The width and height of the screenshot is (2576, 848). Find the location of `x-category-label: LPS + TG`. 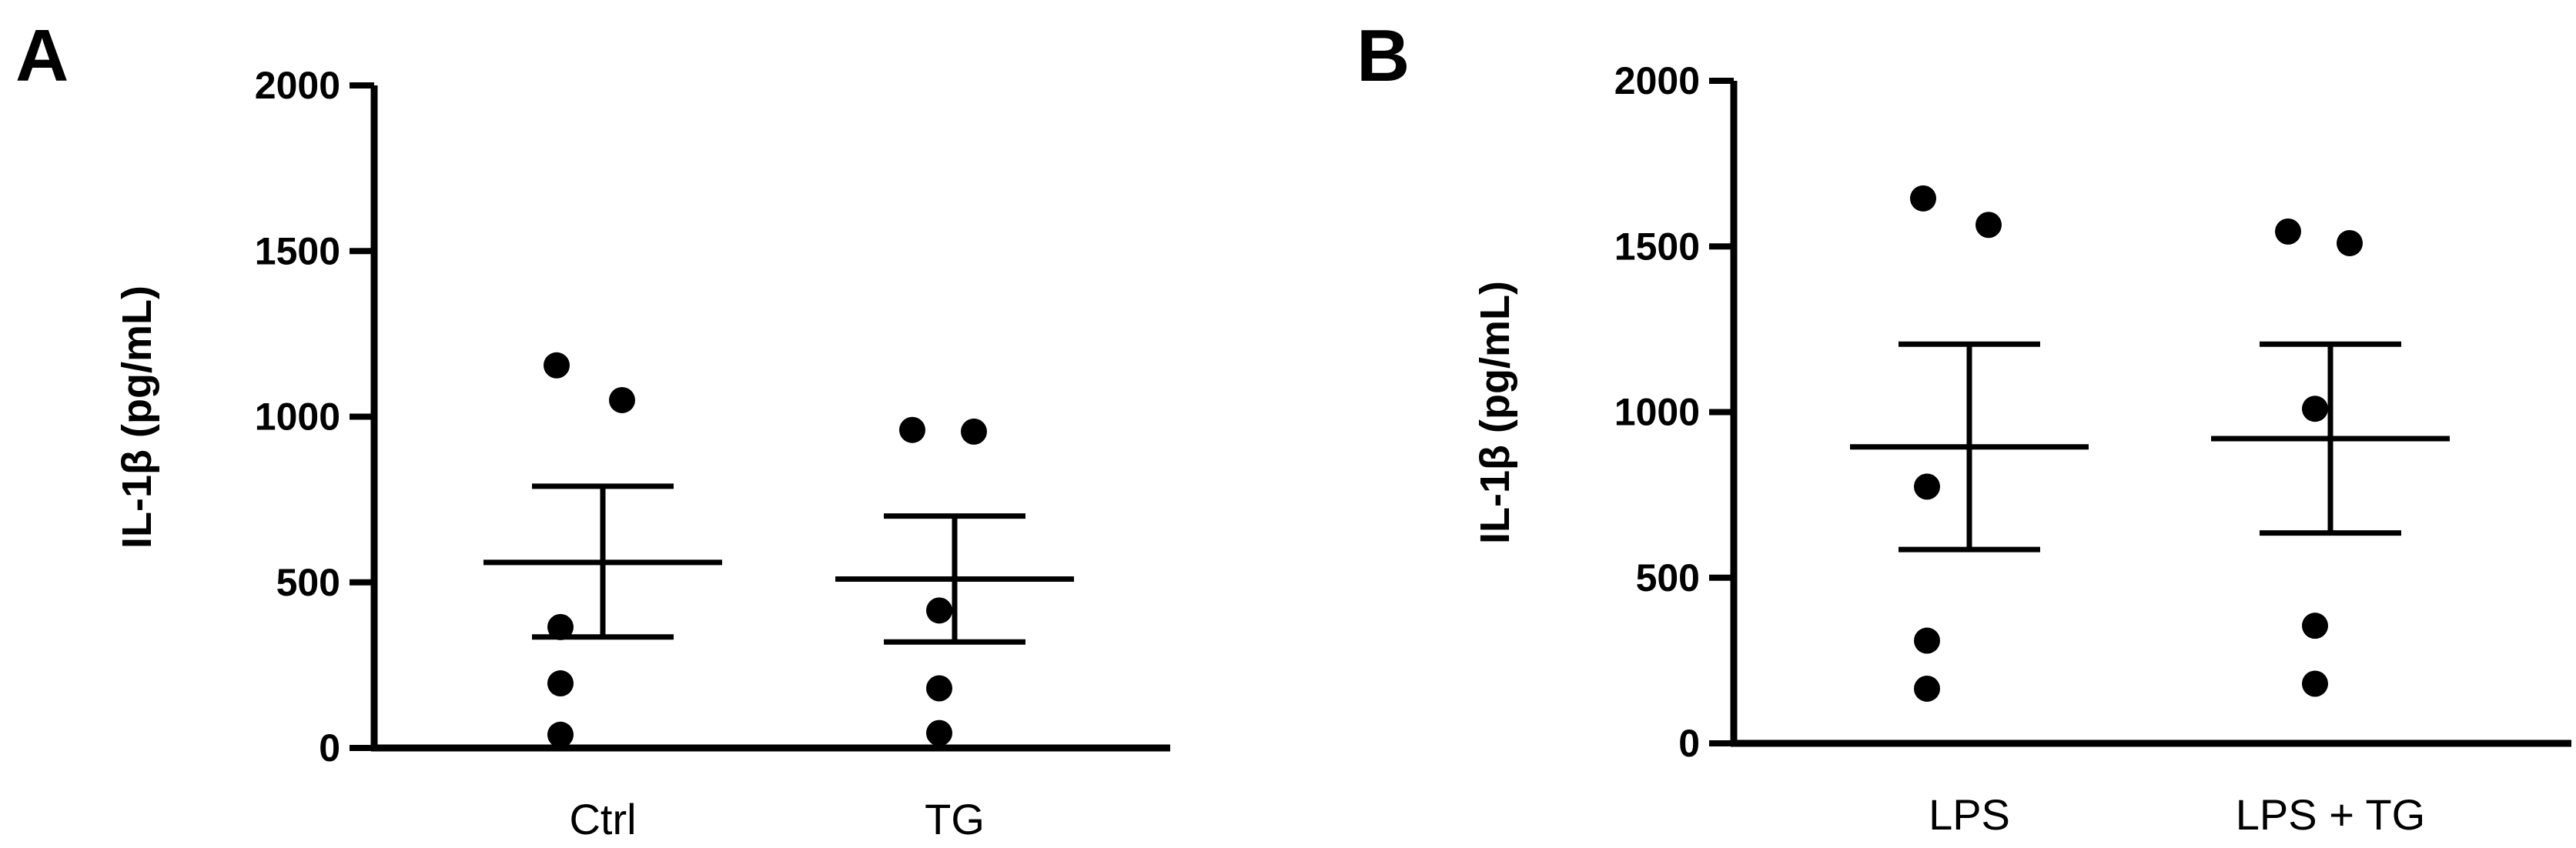

x-category-label: LPS + TG is located at coordinates (2330, 814).